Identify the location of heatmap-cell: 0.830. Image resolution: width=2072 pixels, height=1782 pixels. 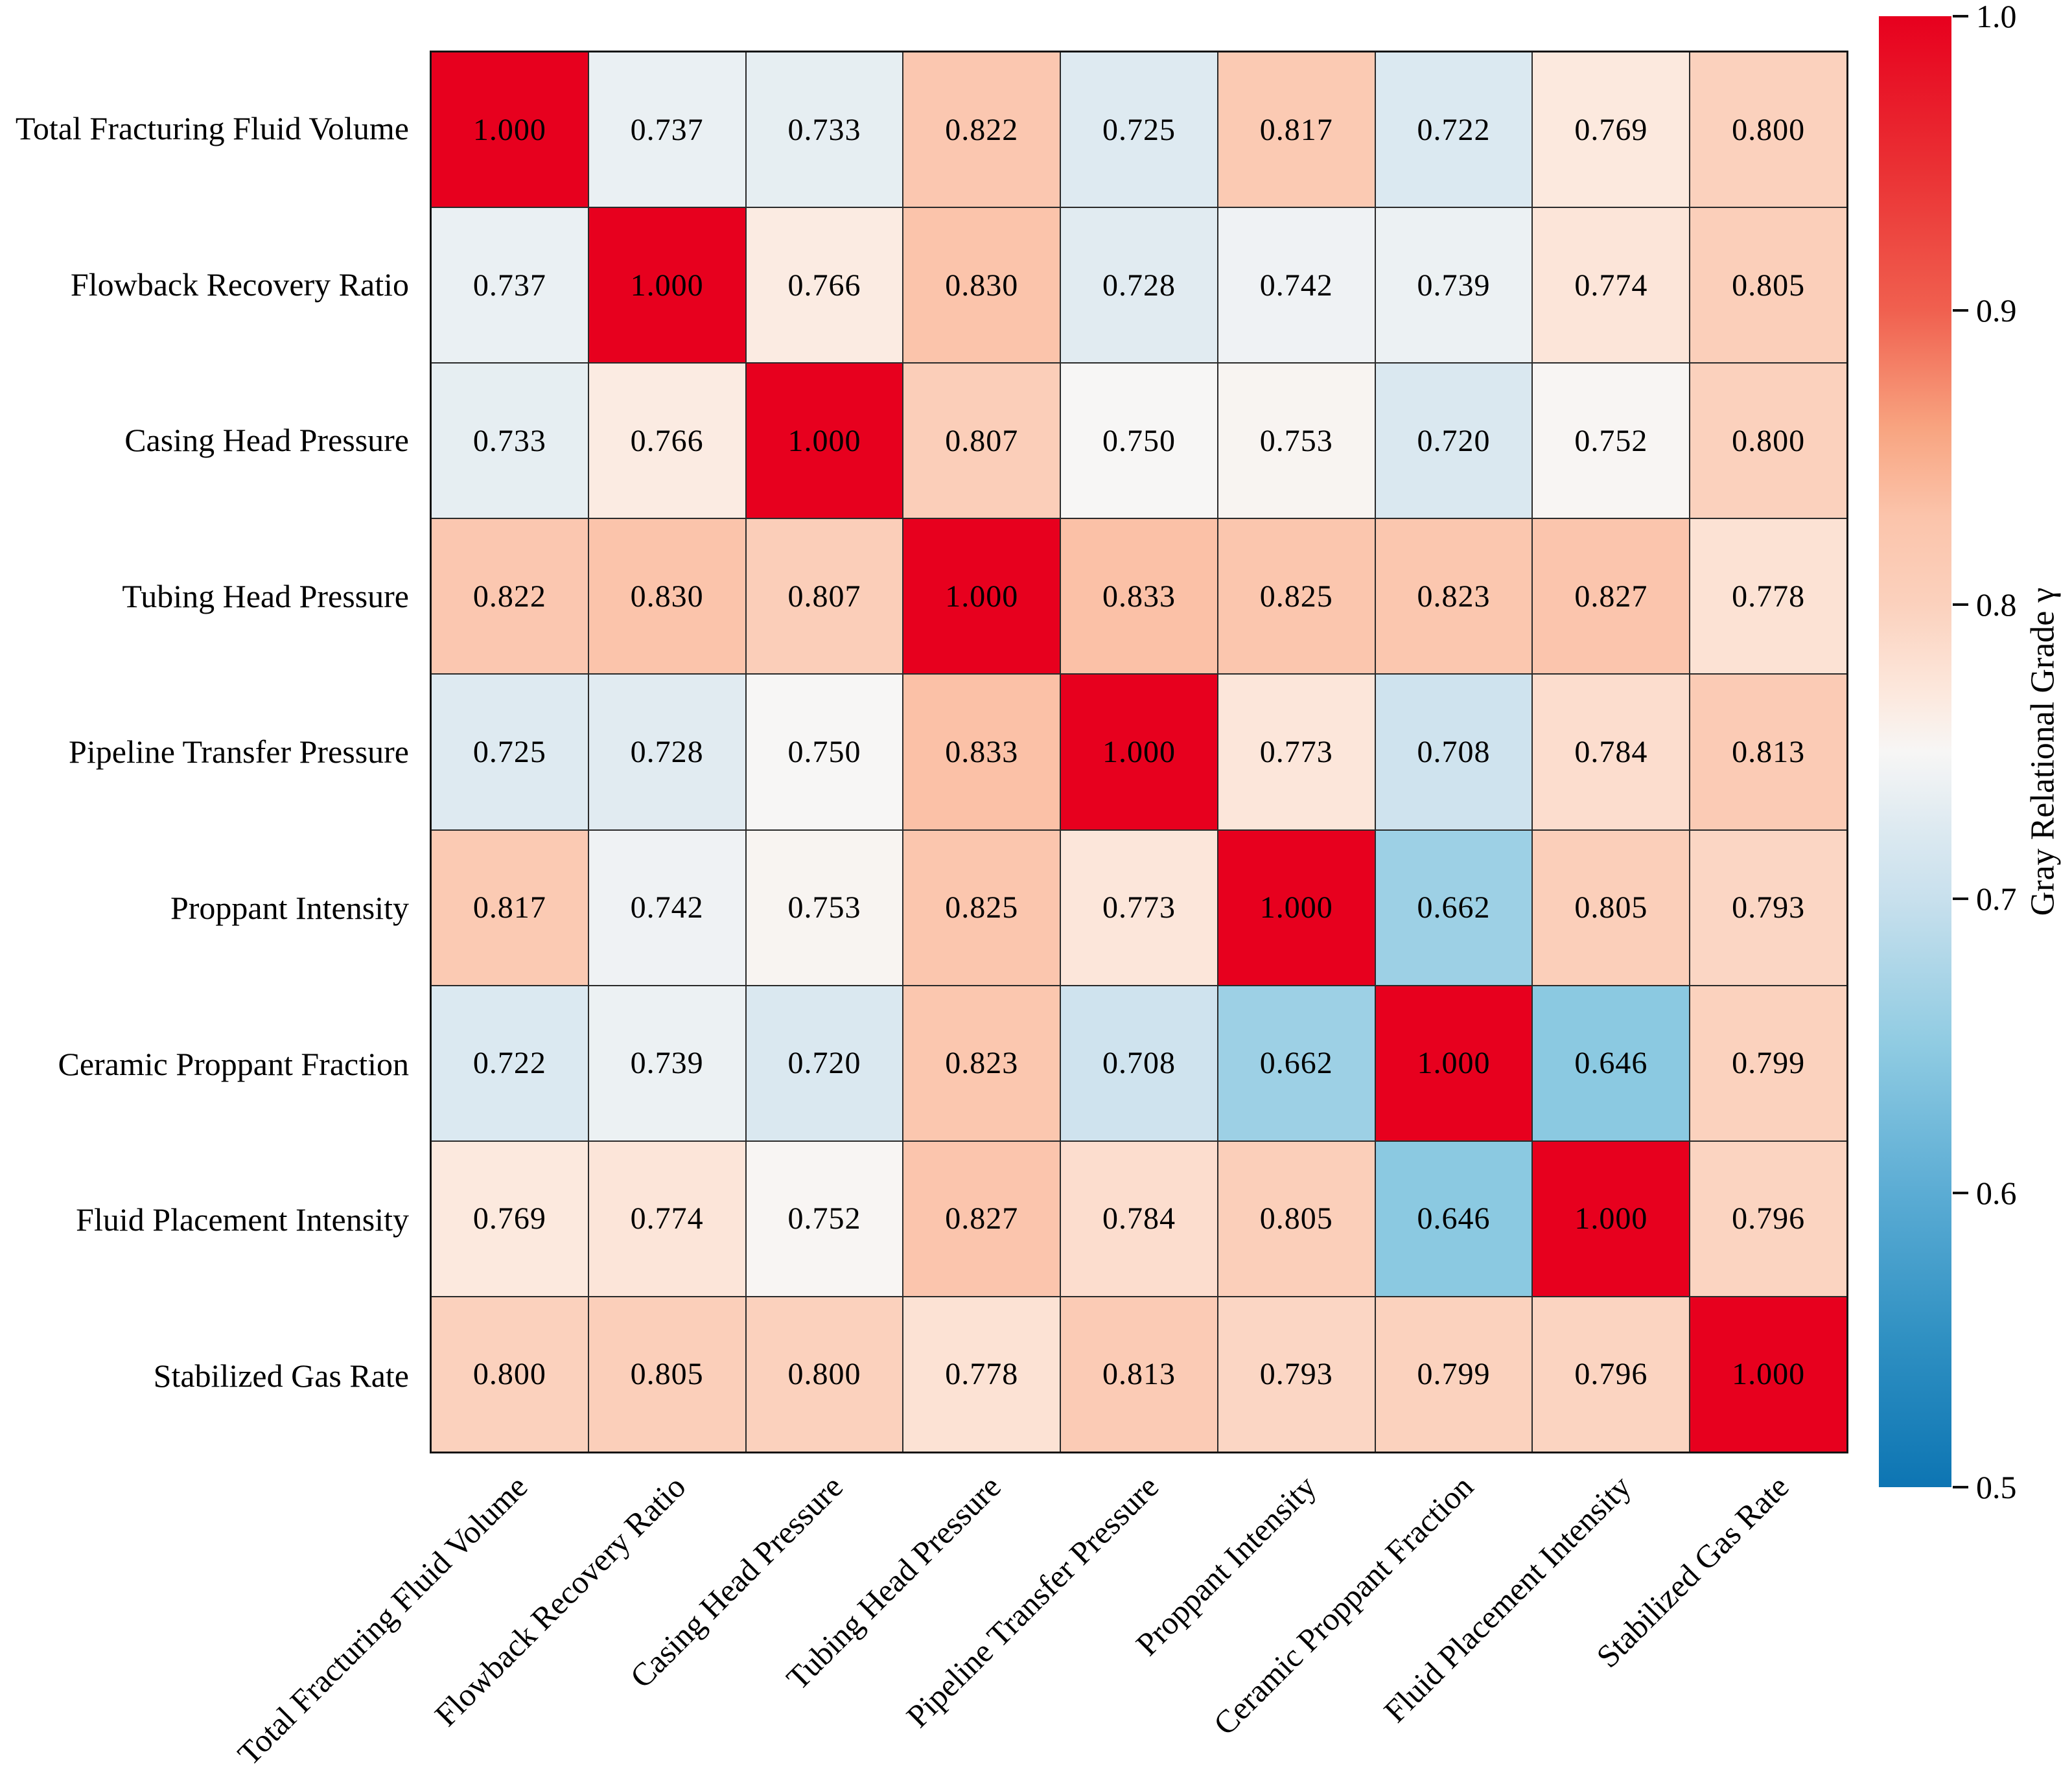
(666, 596).